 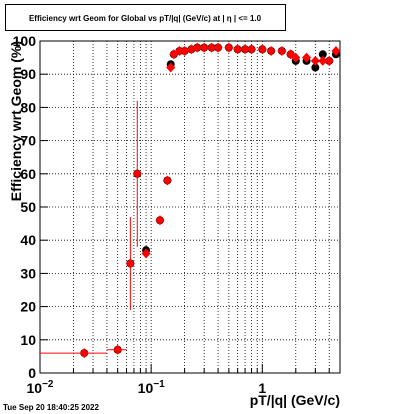 What do you see at coordinates (32, 373) in the screenshot?
I see `y-tick-label: 0` at bounding box center [32, 373].